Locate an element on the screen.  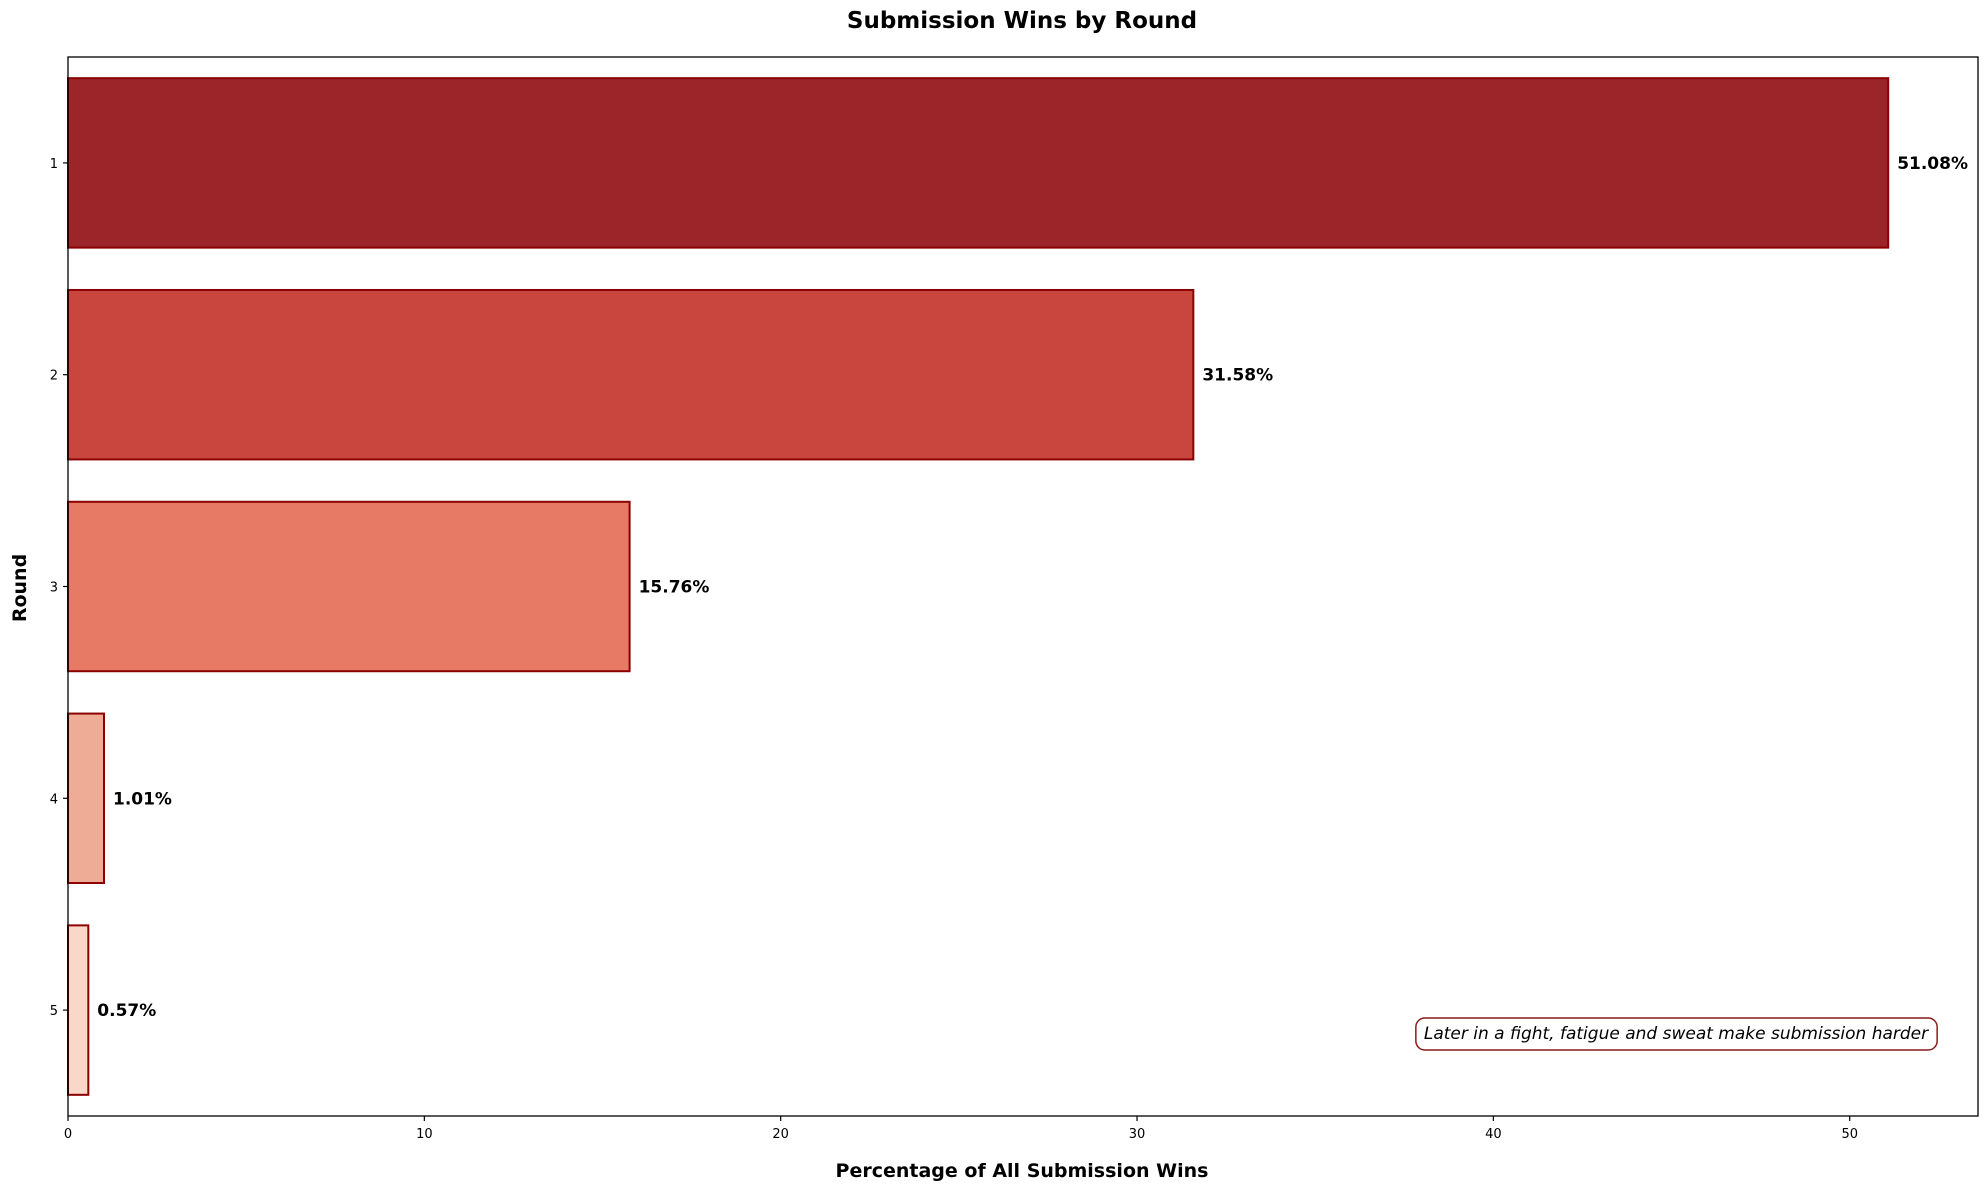
y-axis-ticks: 1 2 3 4 5 is located at coordinates (59, 588).